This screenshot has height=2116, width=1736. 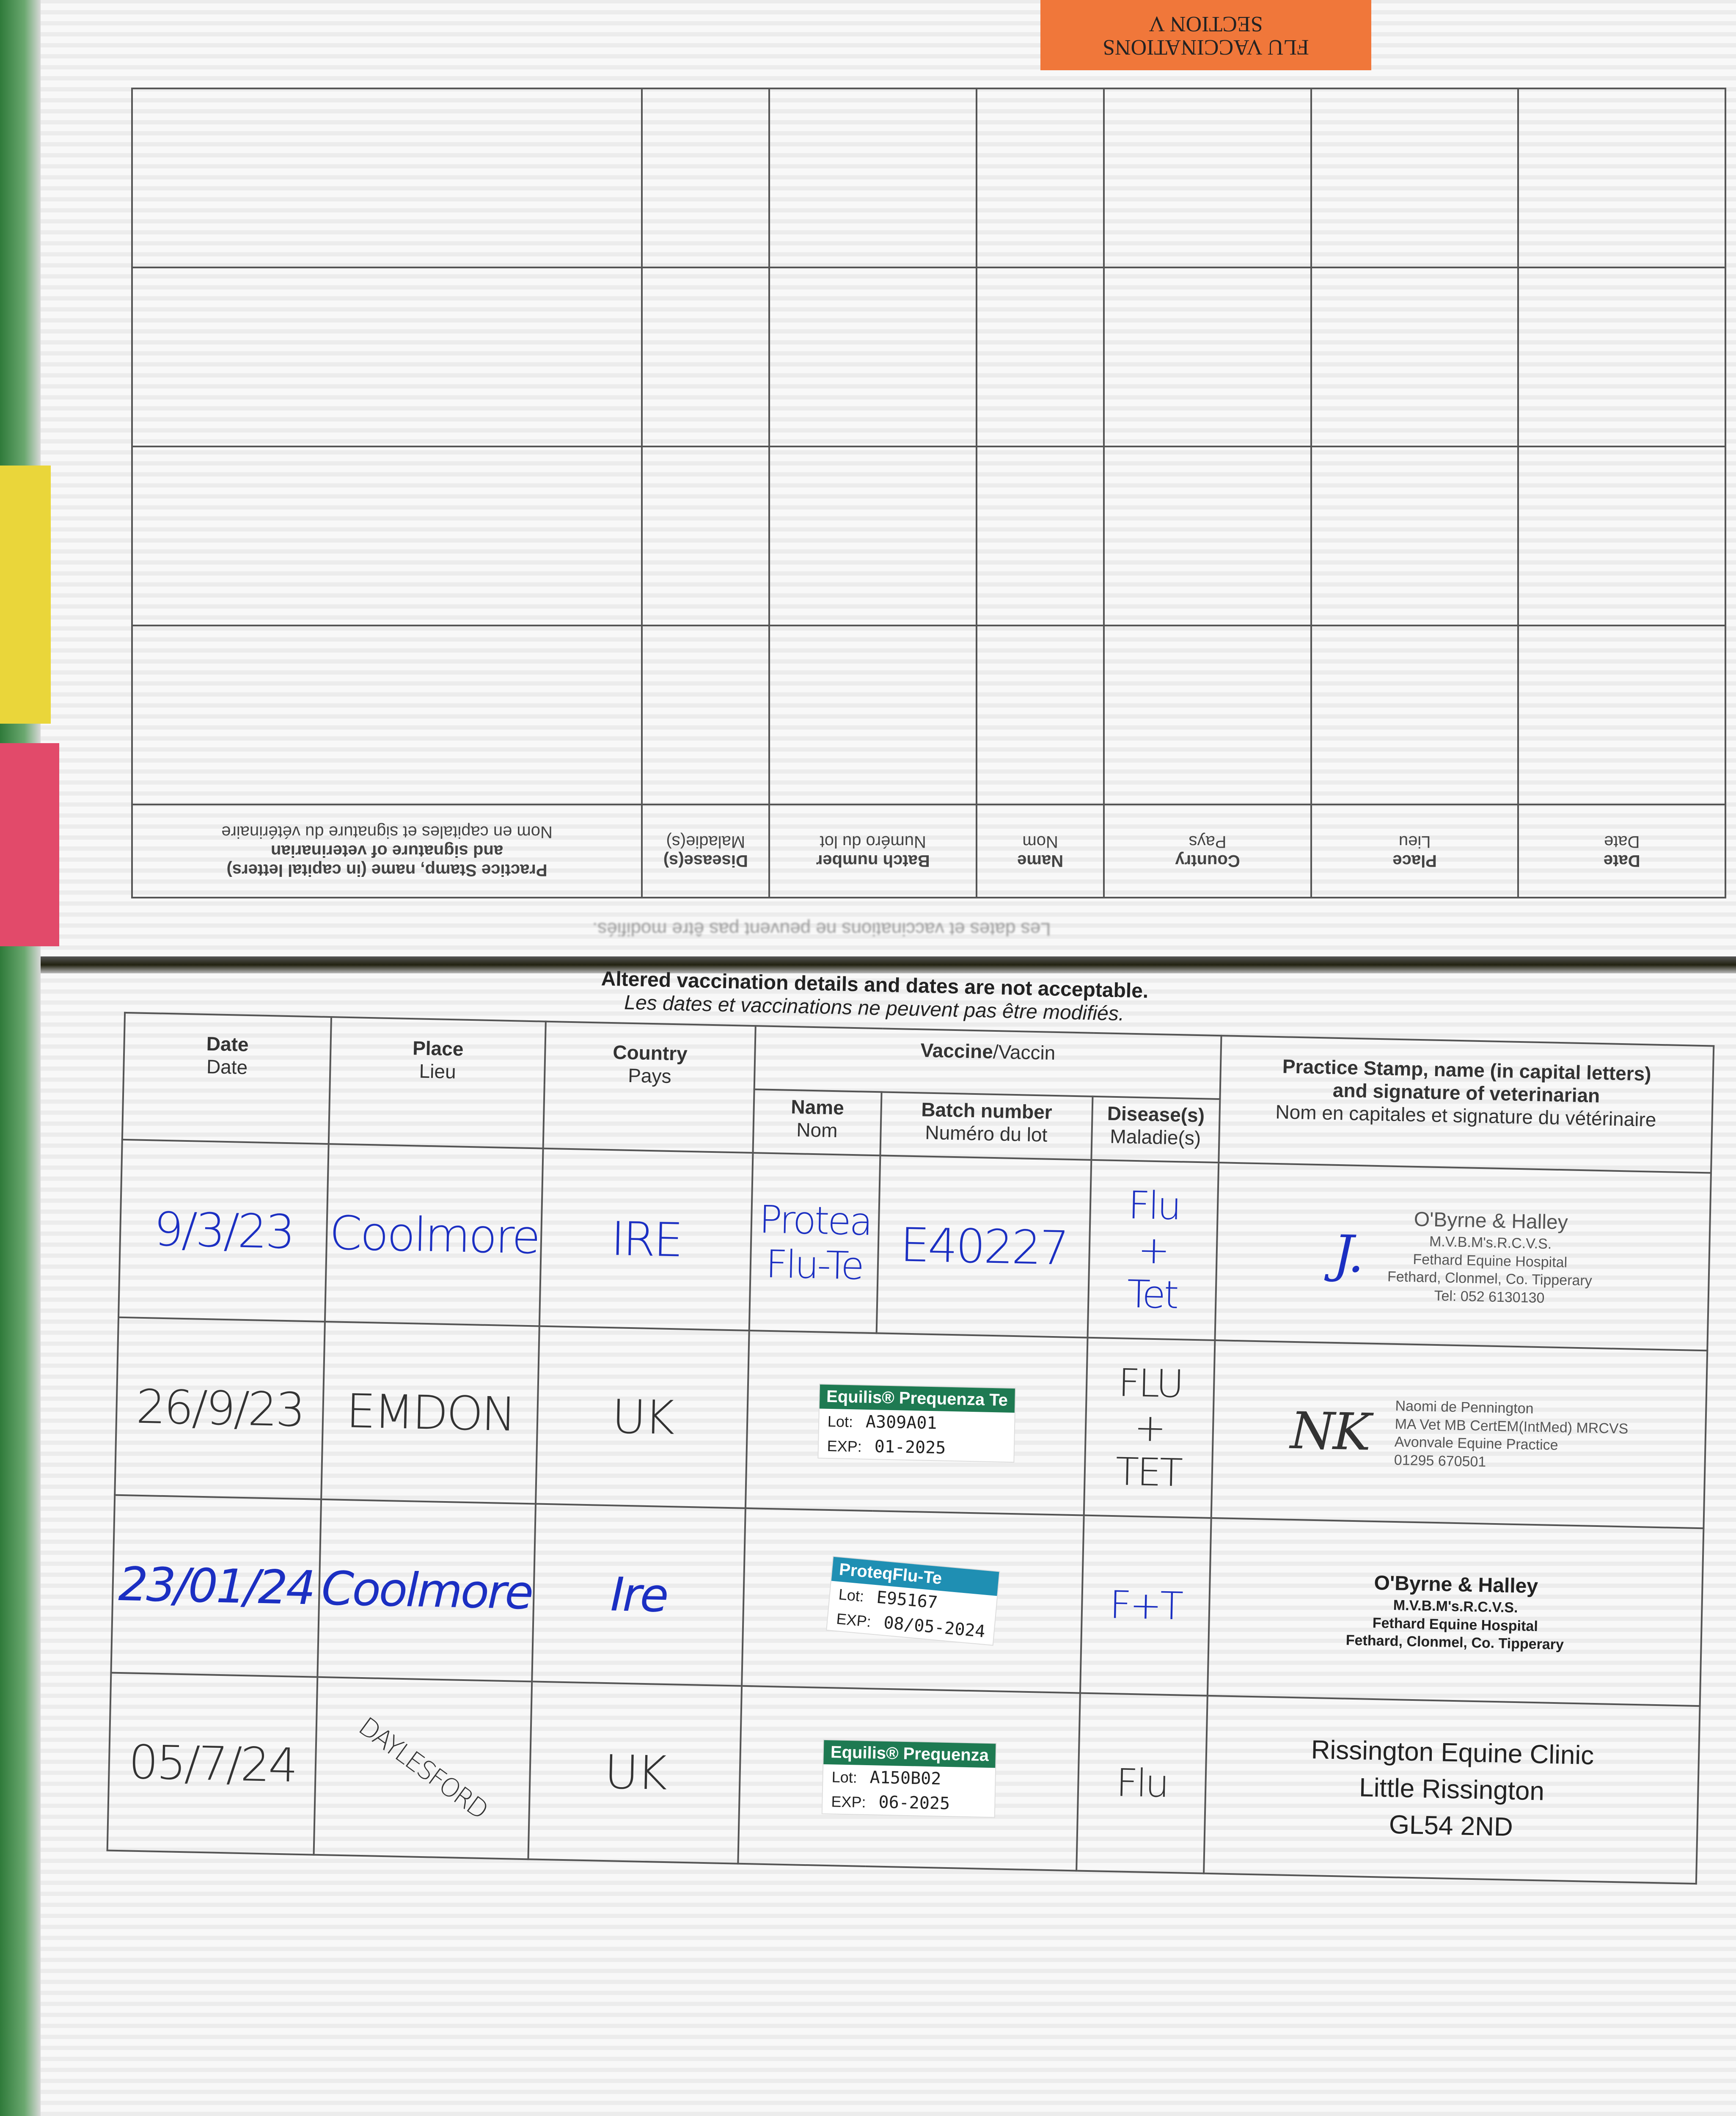 I want to click on veterinarian-signature: NK, so click(x=1330, y=1431).